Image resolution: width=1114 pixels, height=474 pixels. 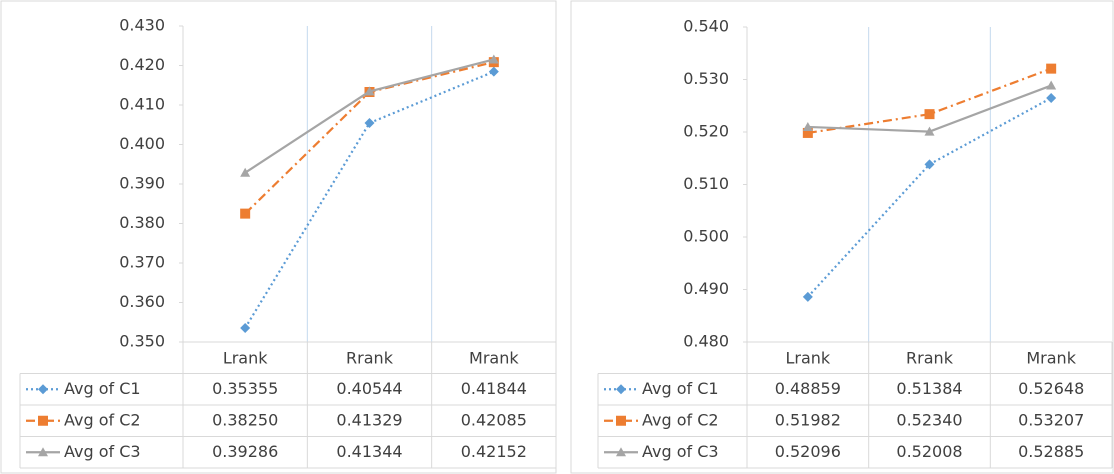 What do you see at coordinates (706, 26) in the screenshot?
I see `y-tick-label: 0.540` at bounding box center [706, 26].